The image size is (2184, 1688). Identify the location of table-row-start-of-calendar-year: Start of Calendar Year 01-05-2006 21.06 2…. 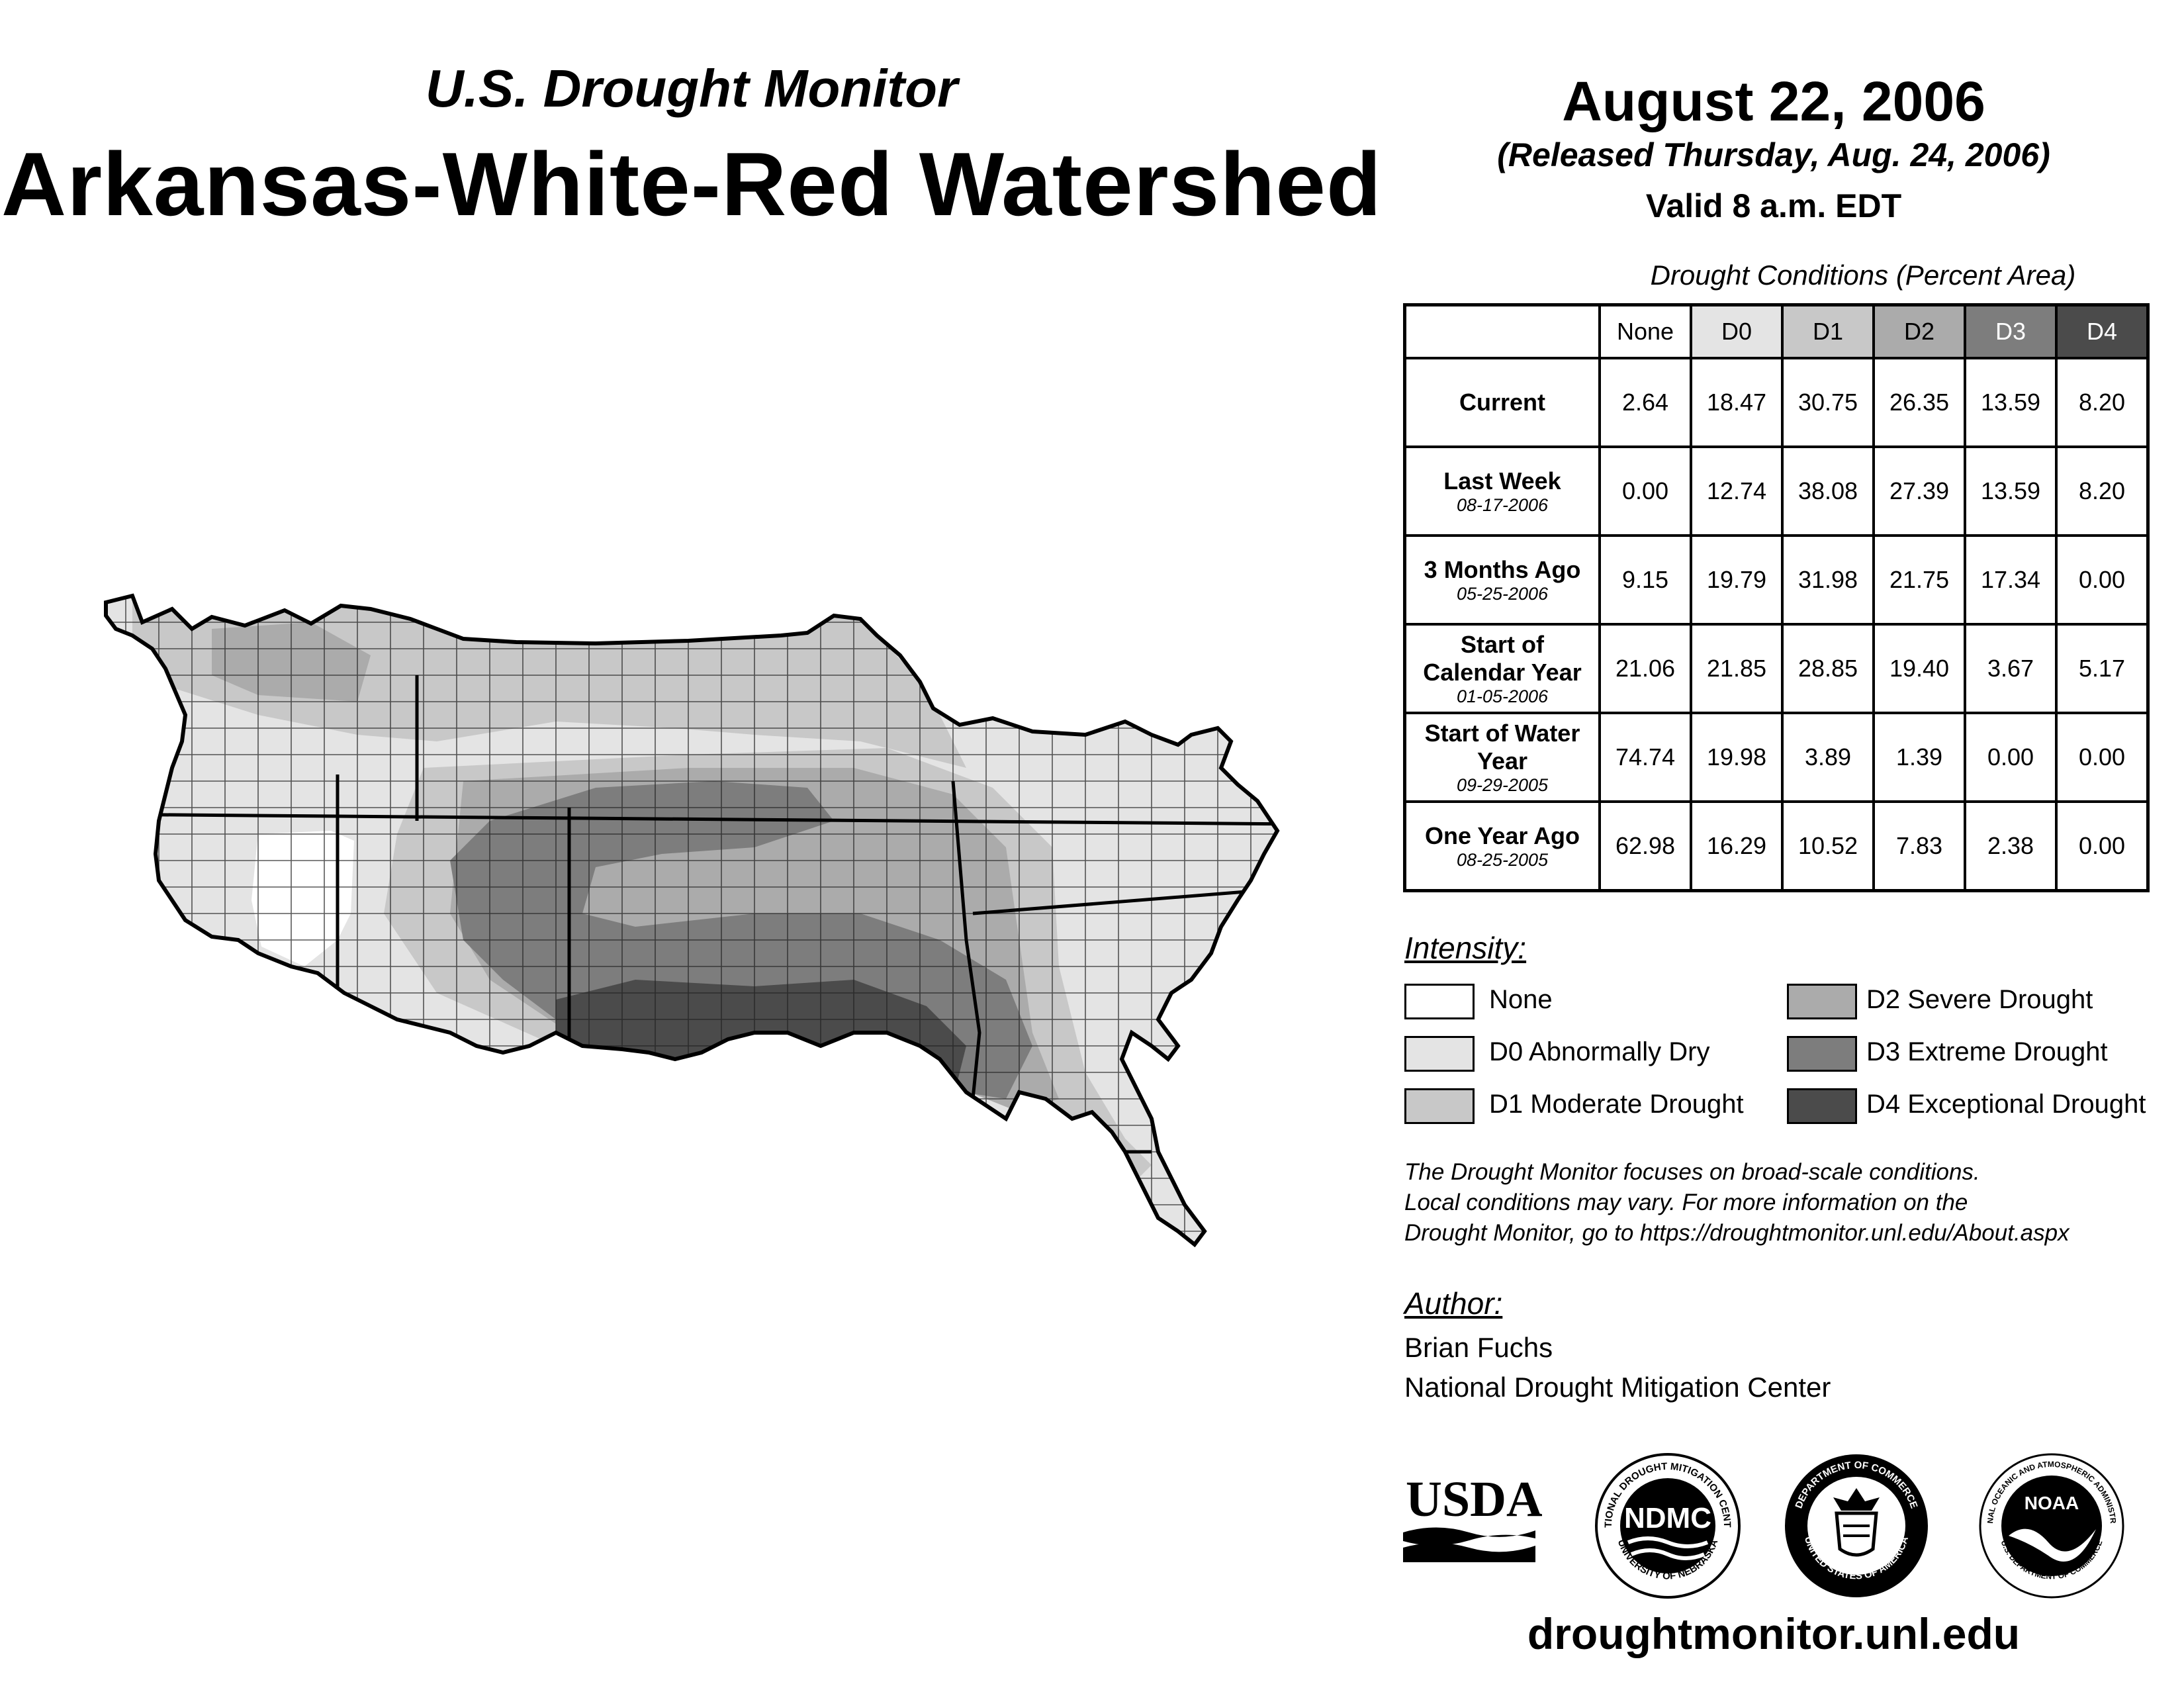
(1777, 668).